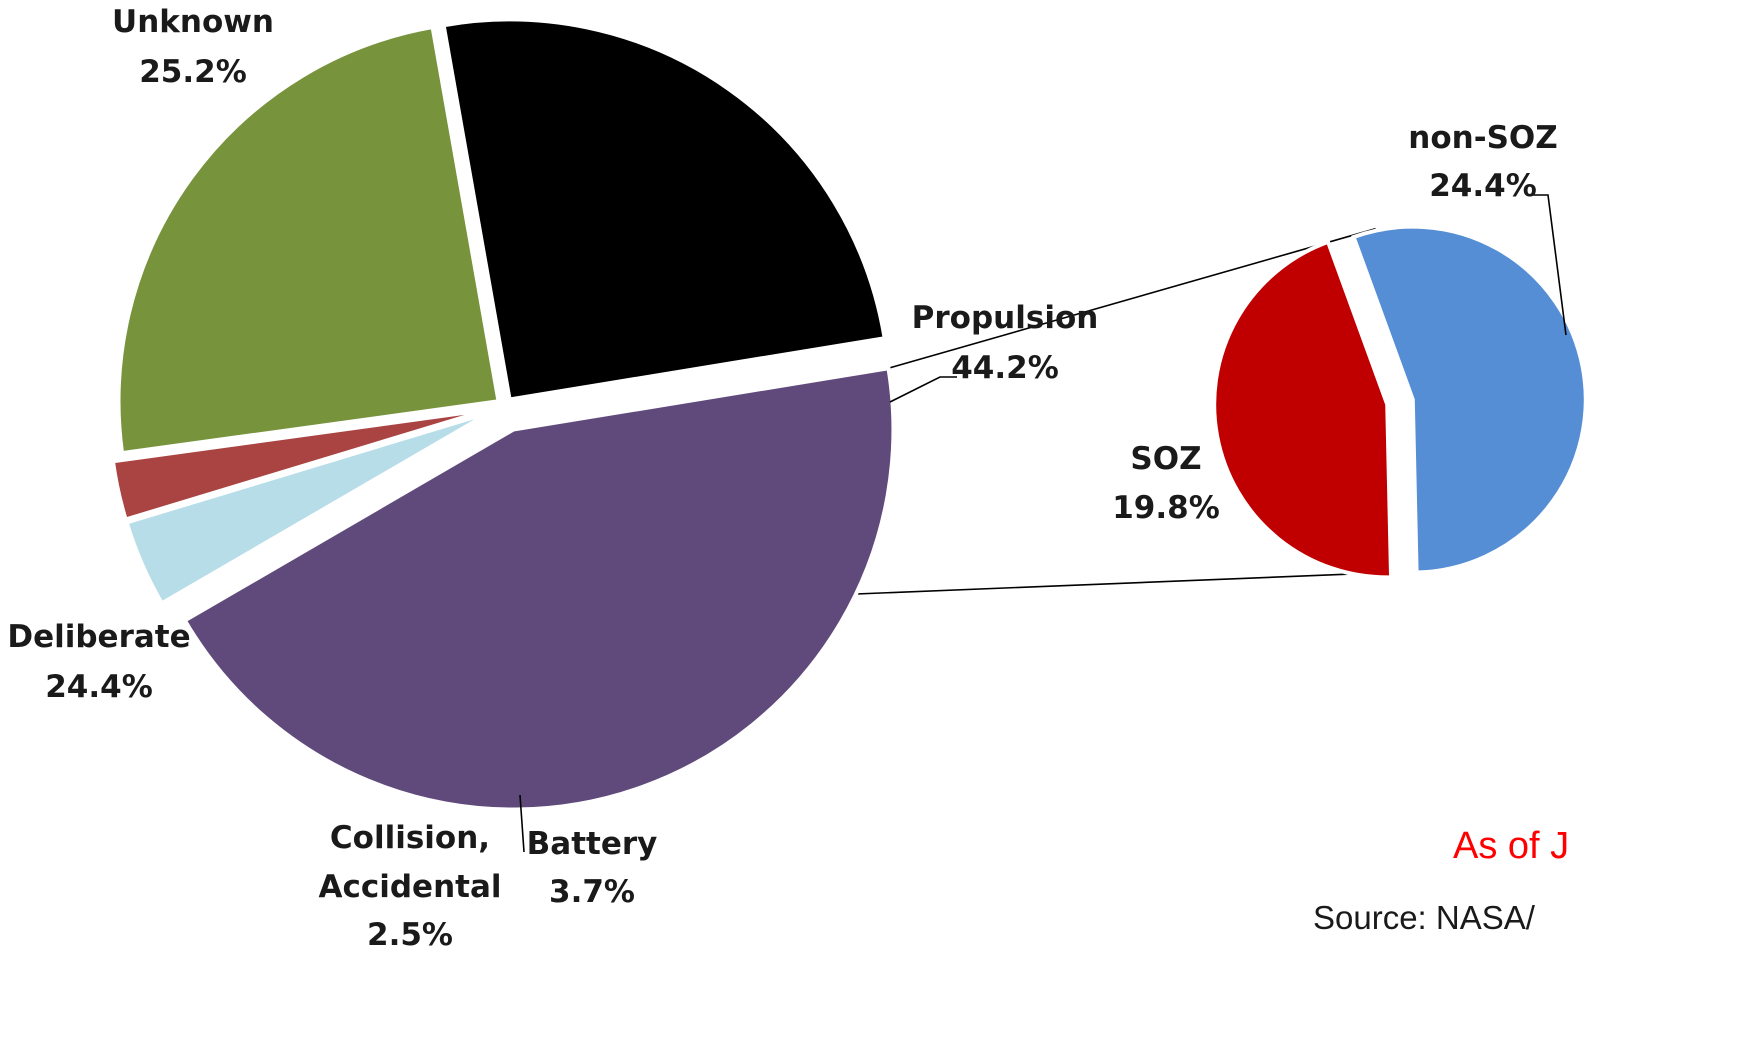 The width and height of the screenshot is (1743, 1053). What do you see at coordinates (1165, 459) in the screenshot?
I see `label-soz-name: SOZ` at bounding box center [1165, 459].